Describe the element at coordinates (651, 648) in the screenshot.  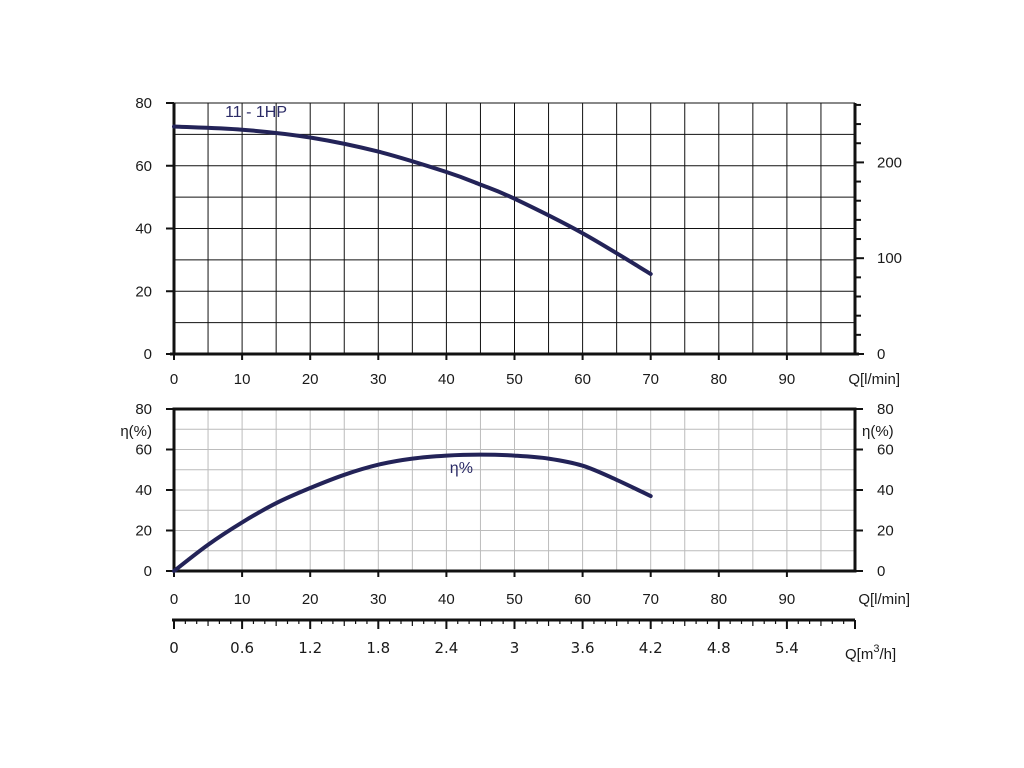
I see `flow-x-tick-label: 4.2` at that location.